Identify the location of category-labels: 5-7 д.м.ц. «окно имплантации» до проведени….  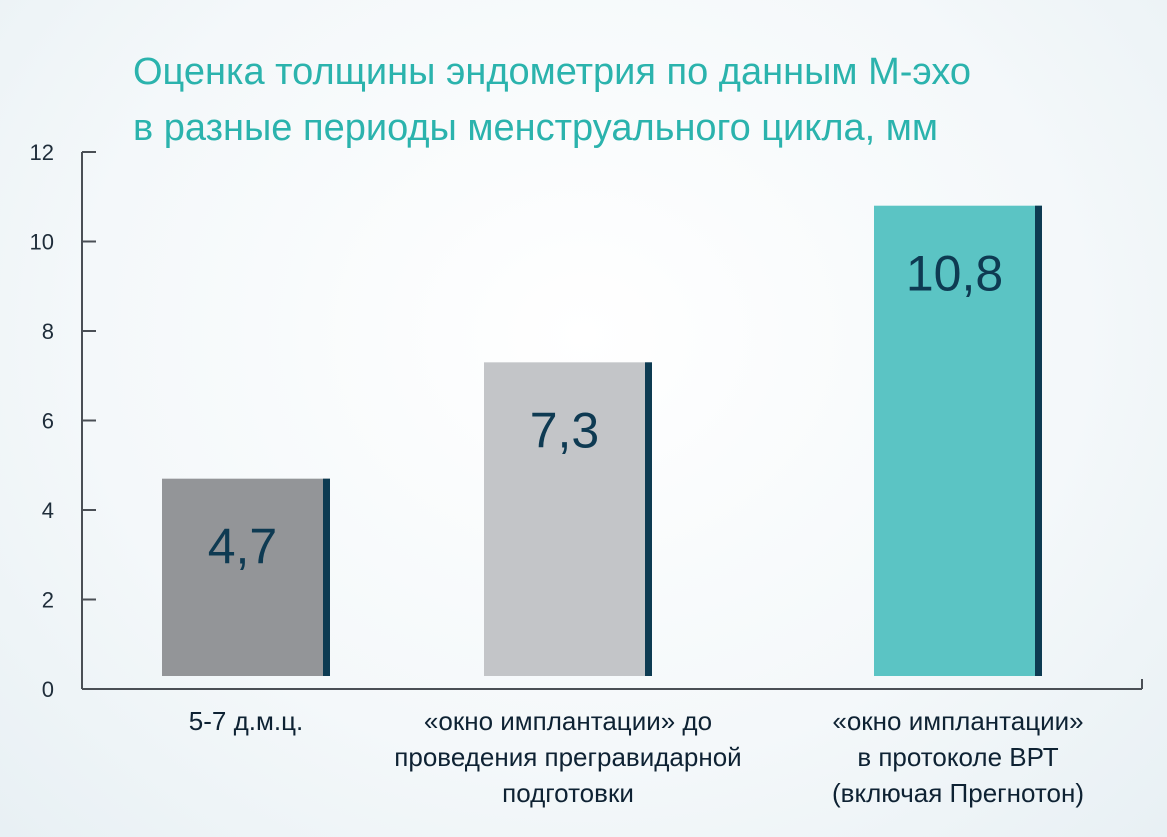
(636, 757).